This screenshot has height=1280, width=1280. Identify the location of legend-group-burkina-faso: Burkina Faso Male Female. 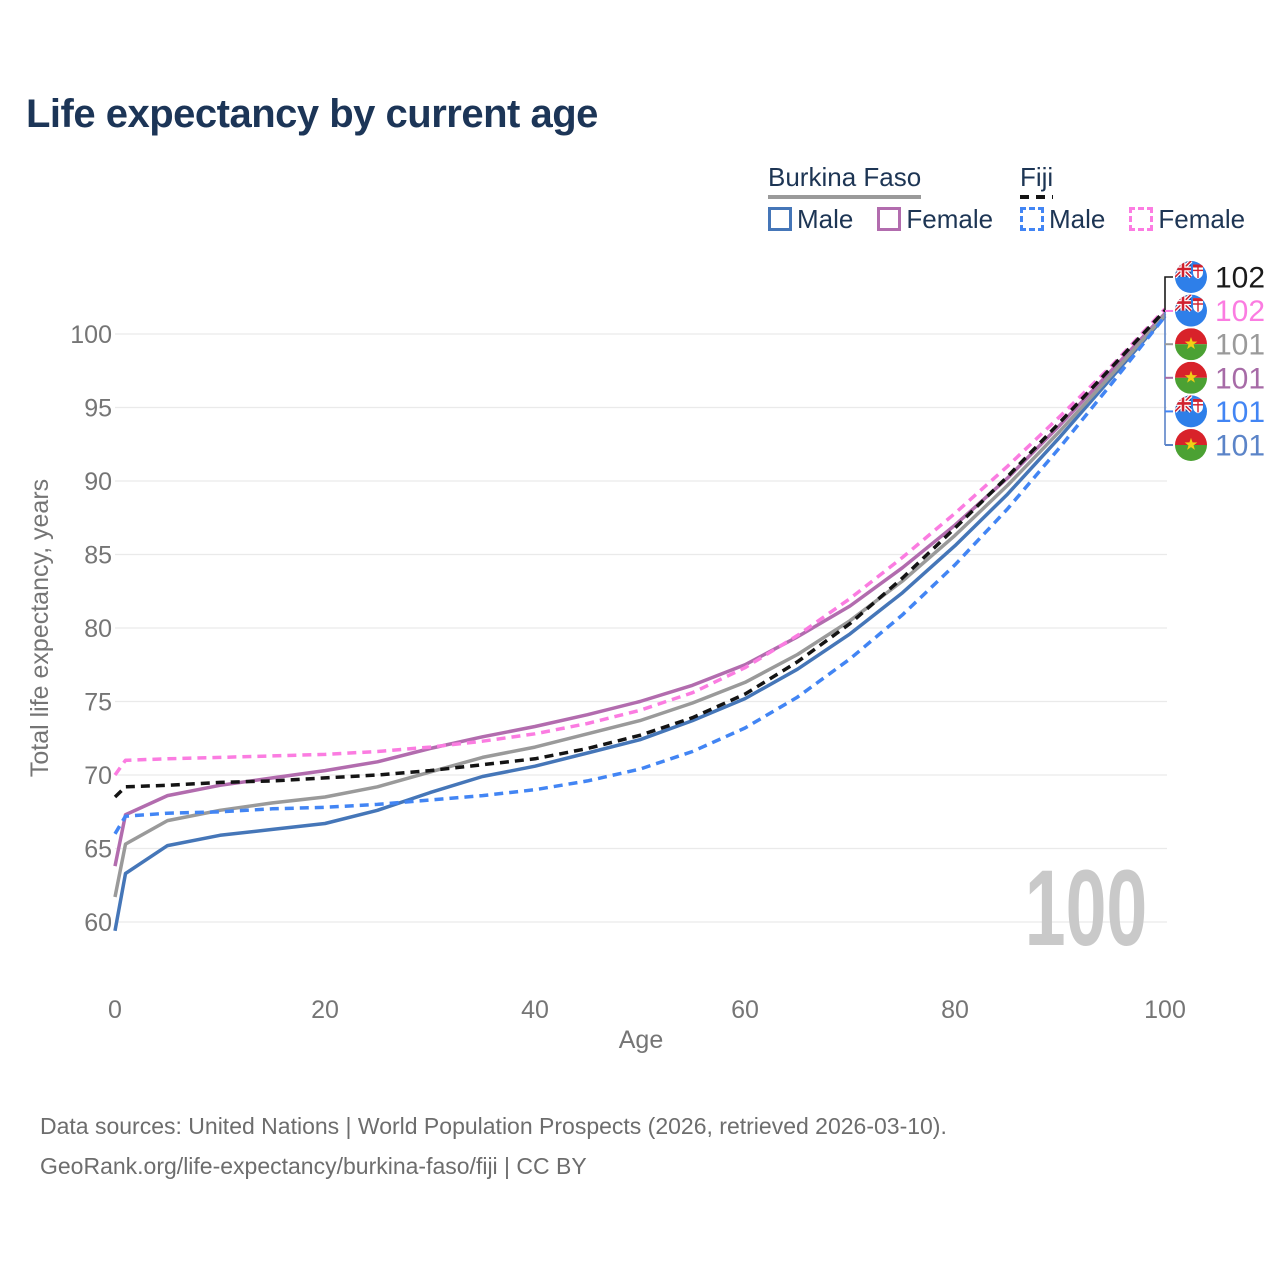
(892, 198).